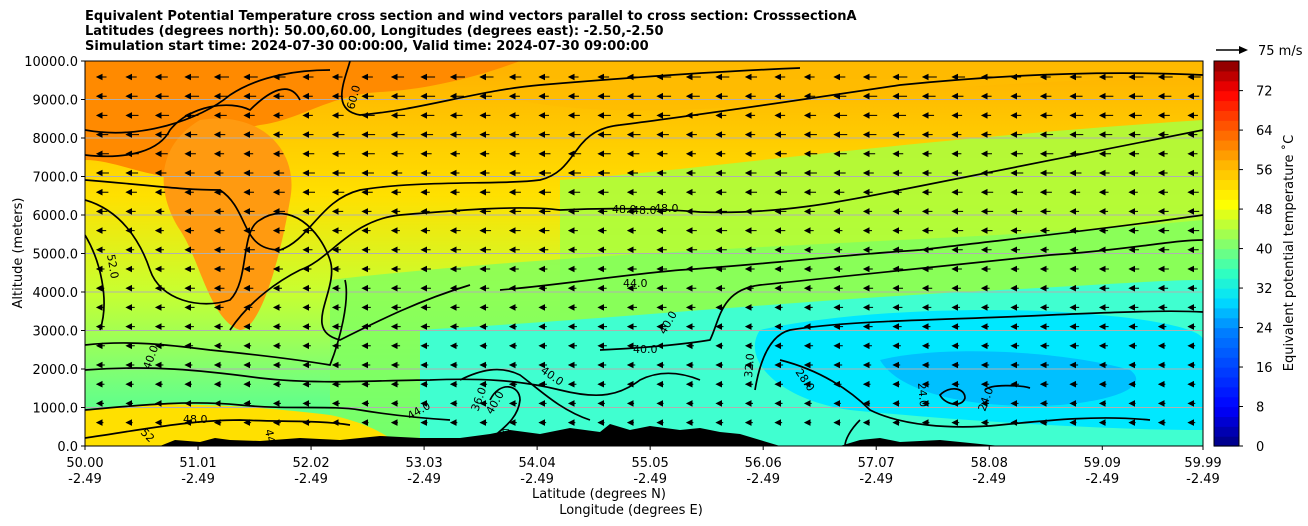 This screenshot has height=526, width=1308. I want to click on x-axis-label-lat: Latitude (degrees N), so click(599, 494).